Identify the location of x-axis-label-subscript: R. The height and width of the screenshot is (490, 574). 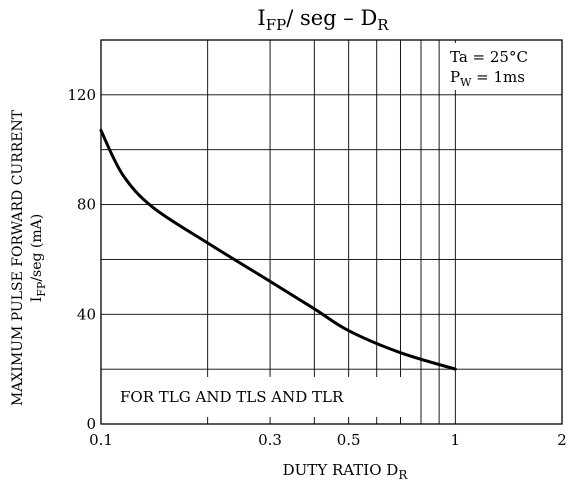
(403, 475).